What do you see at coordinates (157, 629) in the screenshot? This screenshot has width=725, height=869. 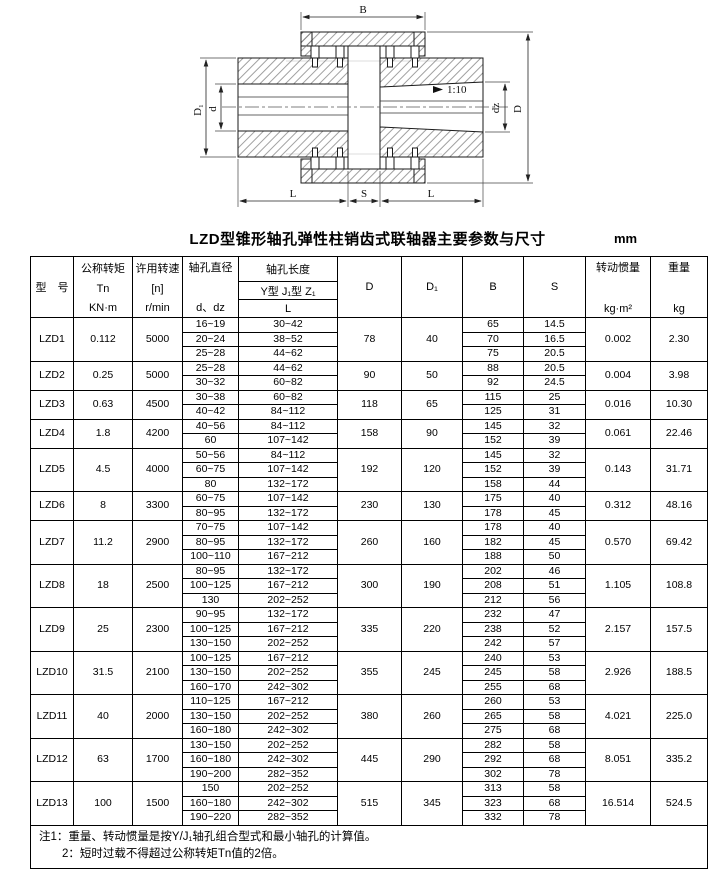 I see `cell-speed: 2300` at bounding box center [157, 629].